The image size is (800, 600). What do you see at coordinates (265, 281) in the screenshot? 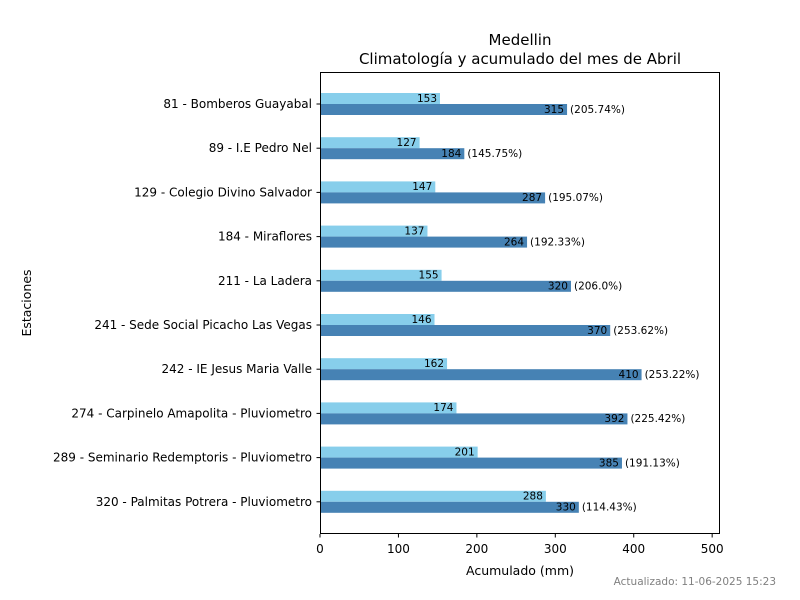
I see `y-tick-label: 211 - La Ladera` at bounding box center [265, 281].